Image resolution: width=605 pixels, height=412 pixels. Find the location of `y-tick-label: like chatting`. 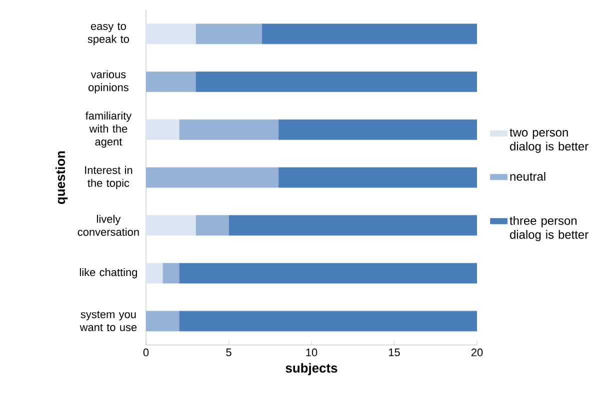

y-tick-label: like chatting is located at coordinates (108, 273).